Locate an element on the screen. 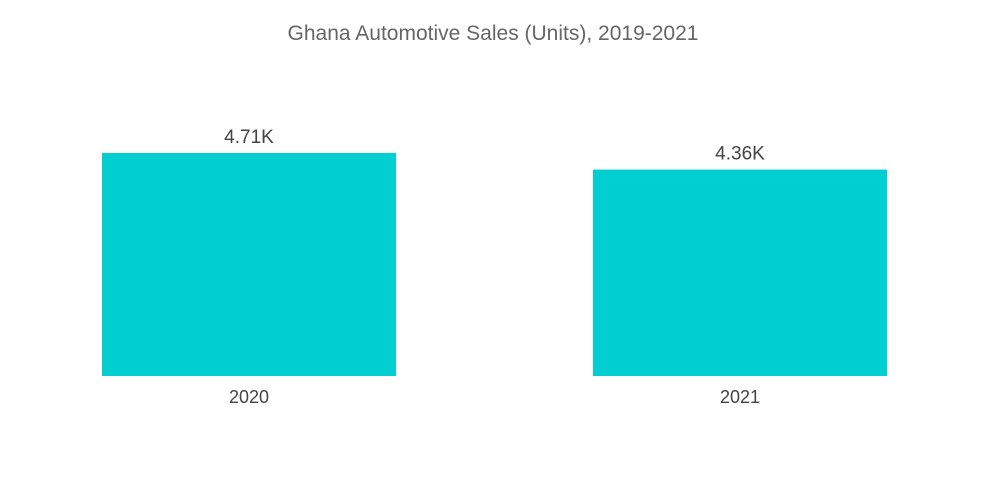 The image size is (1000, 504). bar-2021 is located at coordinates (740, 272).